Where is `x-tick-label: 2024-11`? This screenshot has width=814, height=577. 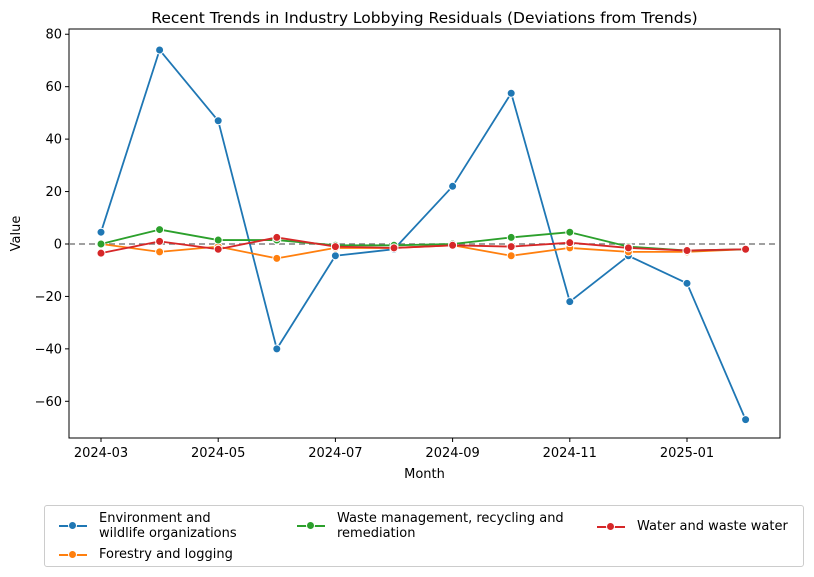
x-tick-label: 2024-11 is located at coordinates (570, 453).